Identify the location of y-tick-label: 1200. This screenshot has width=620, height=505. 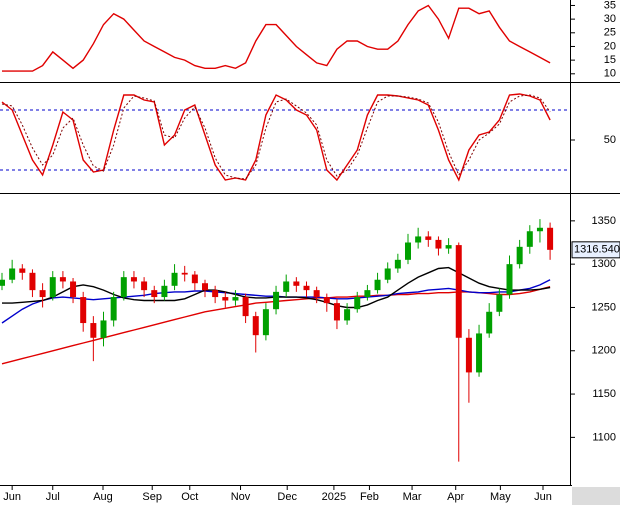
(604, 351).